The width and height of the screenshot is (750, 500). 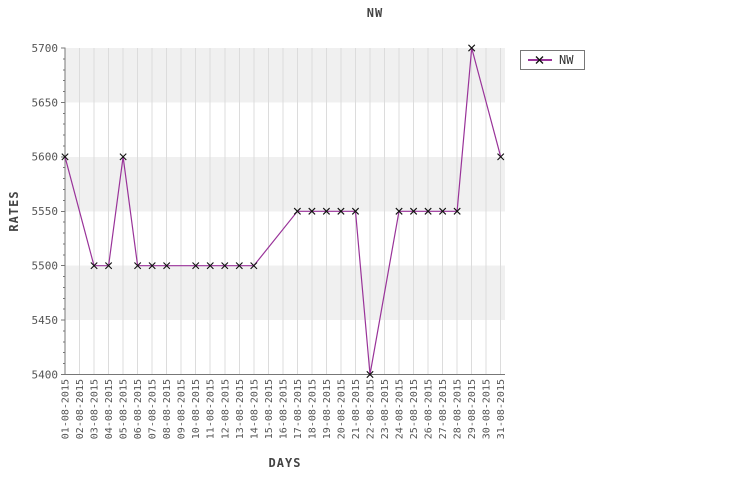 I want to click on x-tick-label: 26-08-2015, so click(x=429, y=409).